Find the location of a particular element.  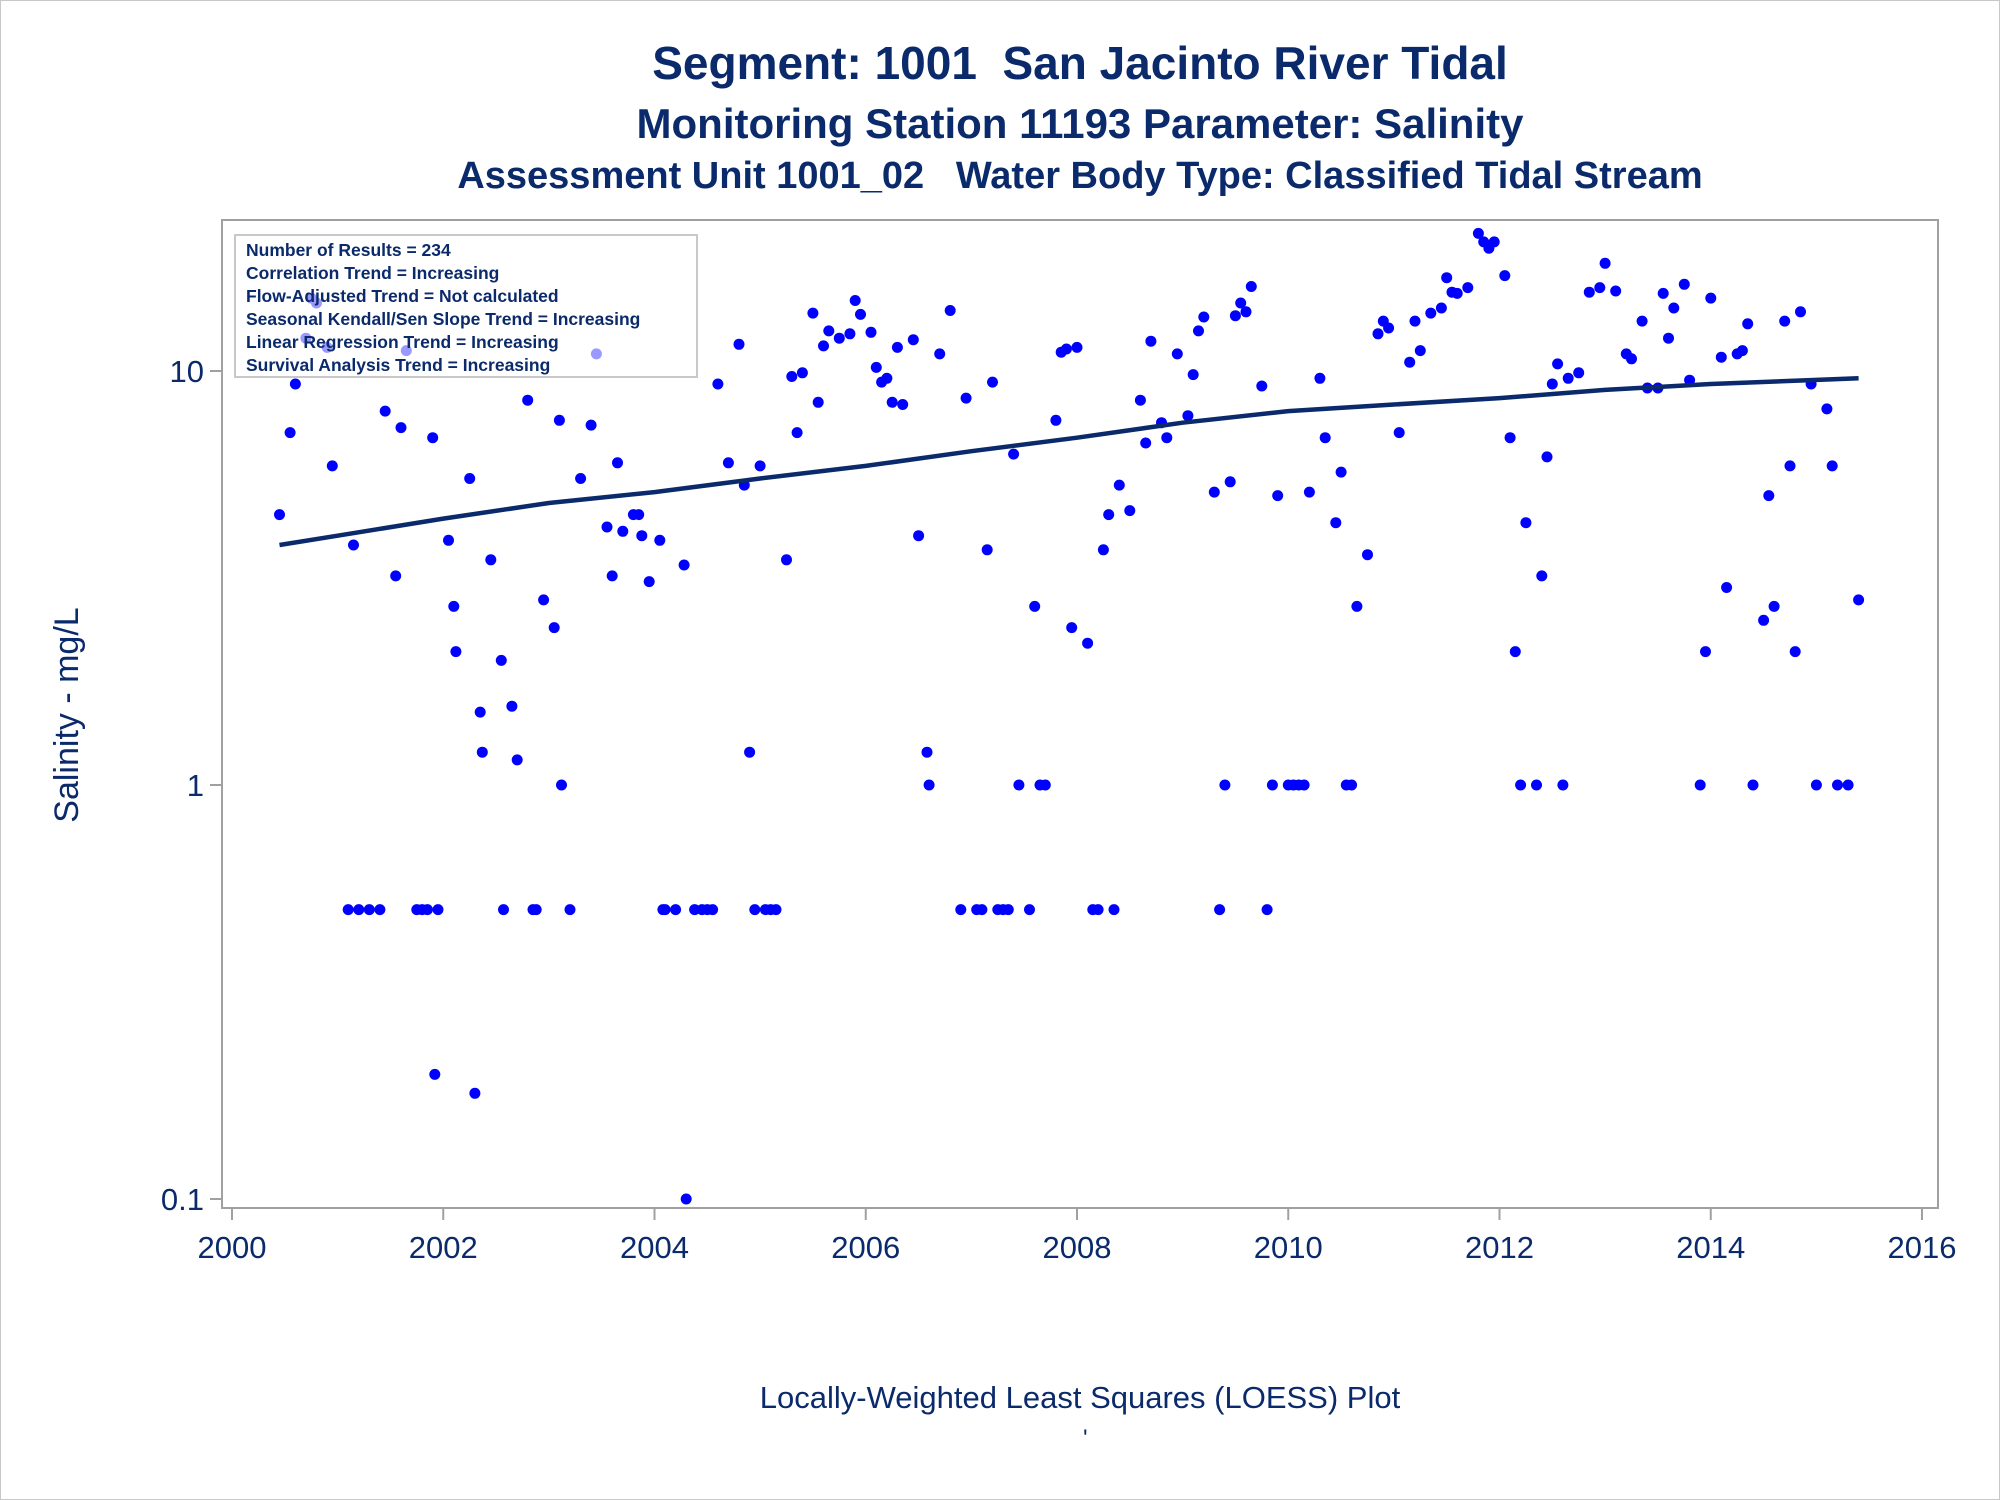

chart-title: Segment: 1001 San Jacinto River Tidal is located at coordinates (1080, 63).